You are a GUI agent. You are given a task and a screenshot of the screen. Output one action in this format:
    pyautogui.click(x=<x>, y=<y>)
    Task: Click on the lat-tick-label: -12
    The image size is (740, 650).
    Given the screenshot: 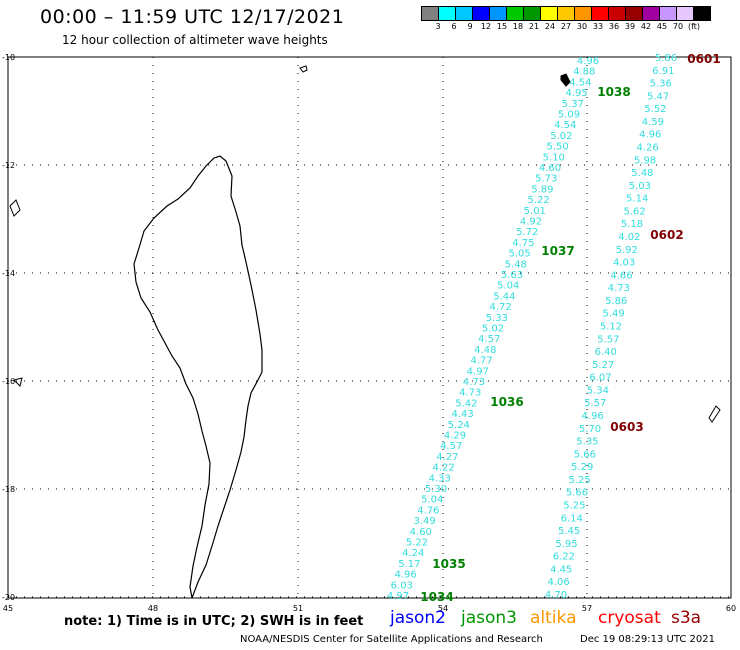 What is the action you would take?
    pyautogui.click(x=8, y=165)
    